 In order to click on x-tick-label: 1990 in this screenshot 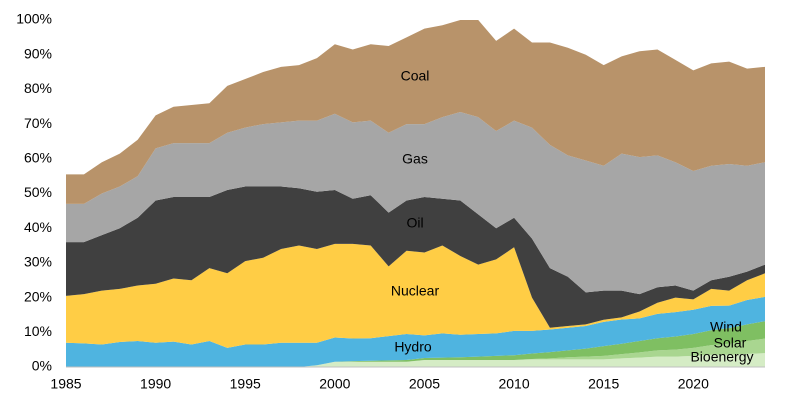, I will do `click(155, 384)`.